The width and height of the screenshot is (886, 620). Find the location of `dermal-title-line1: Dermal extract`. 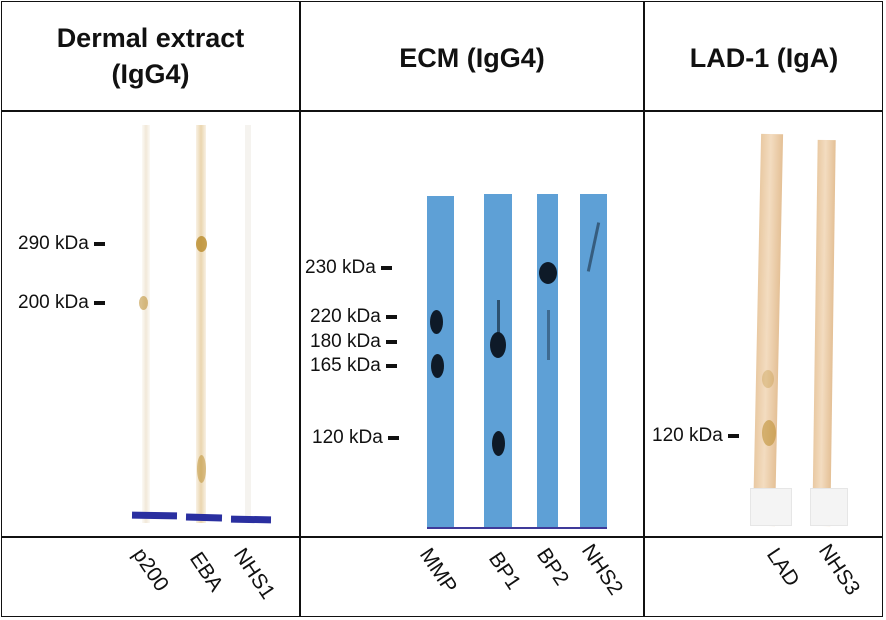

dermal-title-line1: Dermal extract is located at coordinates (150, 38).